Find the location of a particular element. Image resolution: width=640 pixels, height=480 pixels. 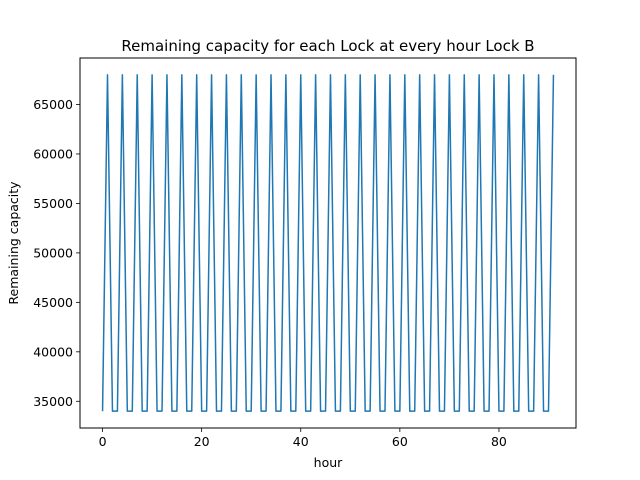

y-tick-label: 50000 is located at coordinates (53, 252).